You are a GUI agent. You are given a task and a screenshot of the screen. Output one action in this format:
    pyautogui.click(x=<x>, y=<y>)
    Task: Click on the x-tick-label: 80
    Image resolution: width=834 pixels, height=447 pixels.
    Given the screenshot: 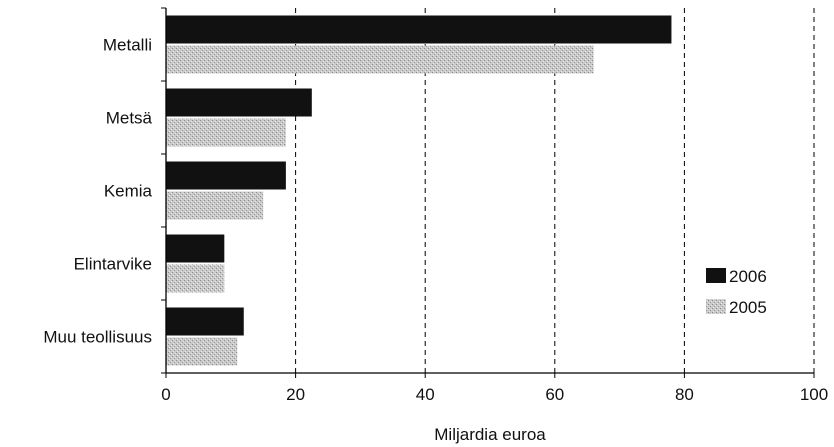 What is the action you would take?
    pyautogui.click(x=684, y=394)
    